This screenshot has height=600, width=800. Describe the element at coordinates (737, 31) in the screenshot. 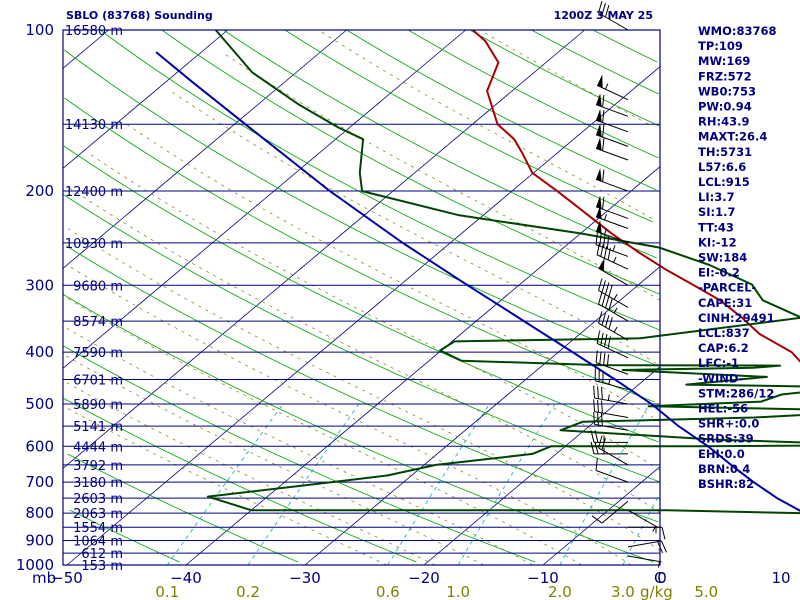

I see `index-line: WMO:83768` at that location.